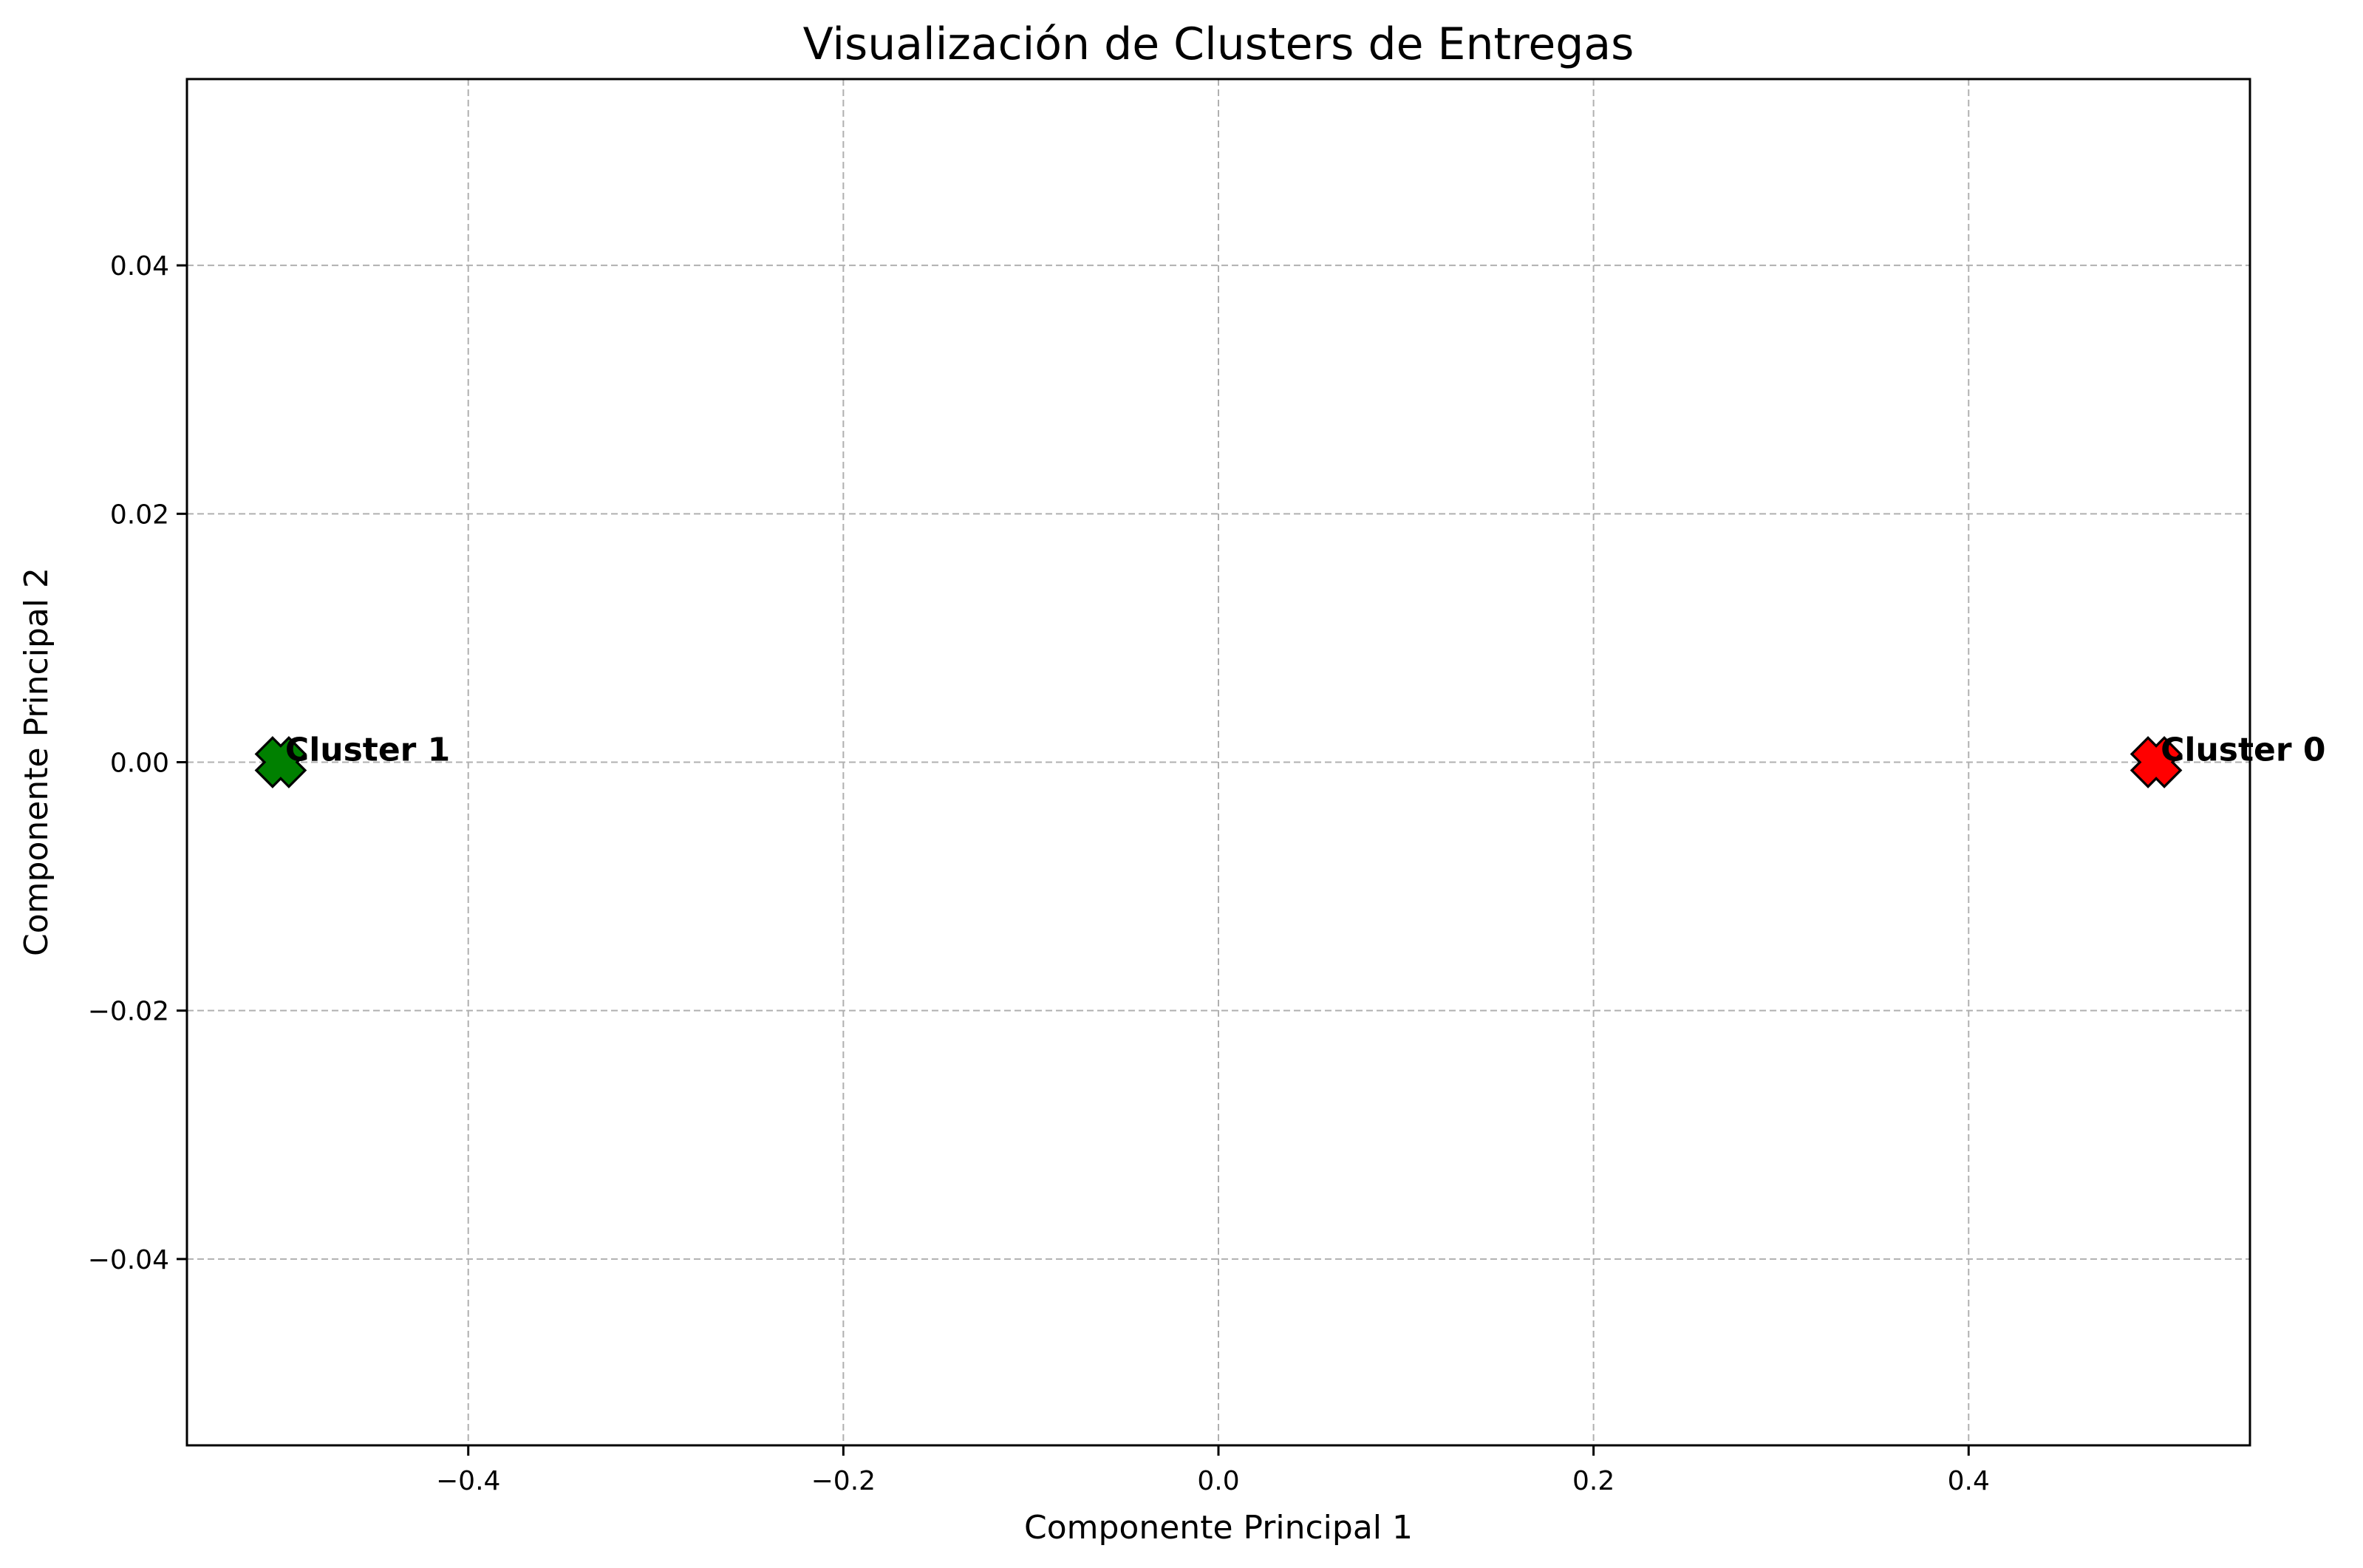  What do you see at coordinates (1218, 1481) in the screenshot?
I see `x-tick-label: 0.0` at bounding box center [1218, 1481].